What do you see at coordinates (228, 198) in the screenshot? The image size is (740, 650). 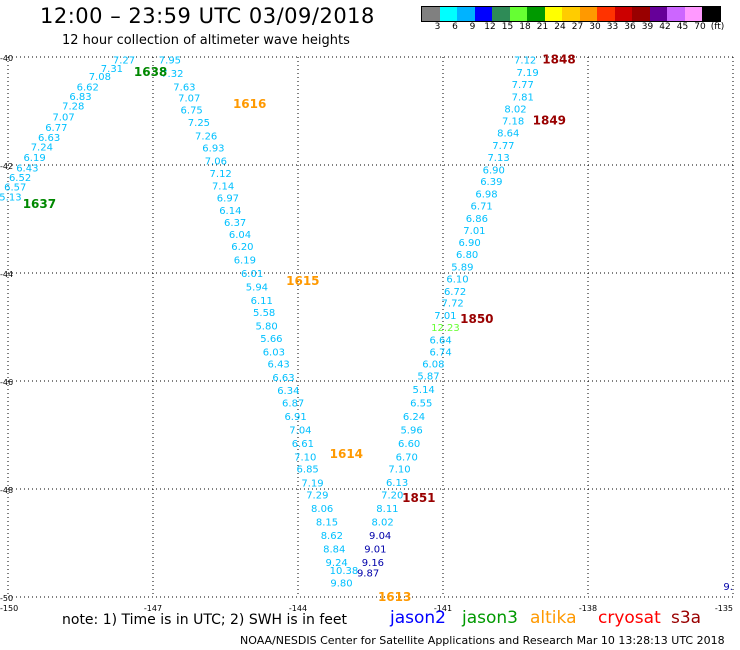 I see `wave-height-value: 6.97` at bounding box center [228, 198].